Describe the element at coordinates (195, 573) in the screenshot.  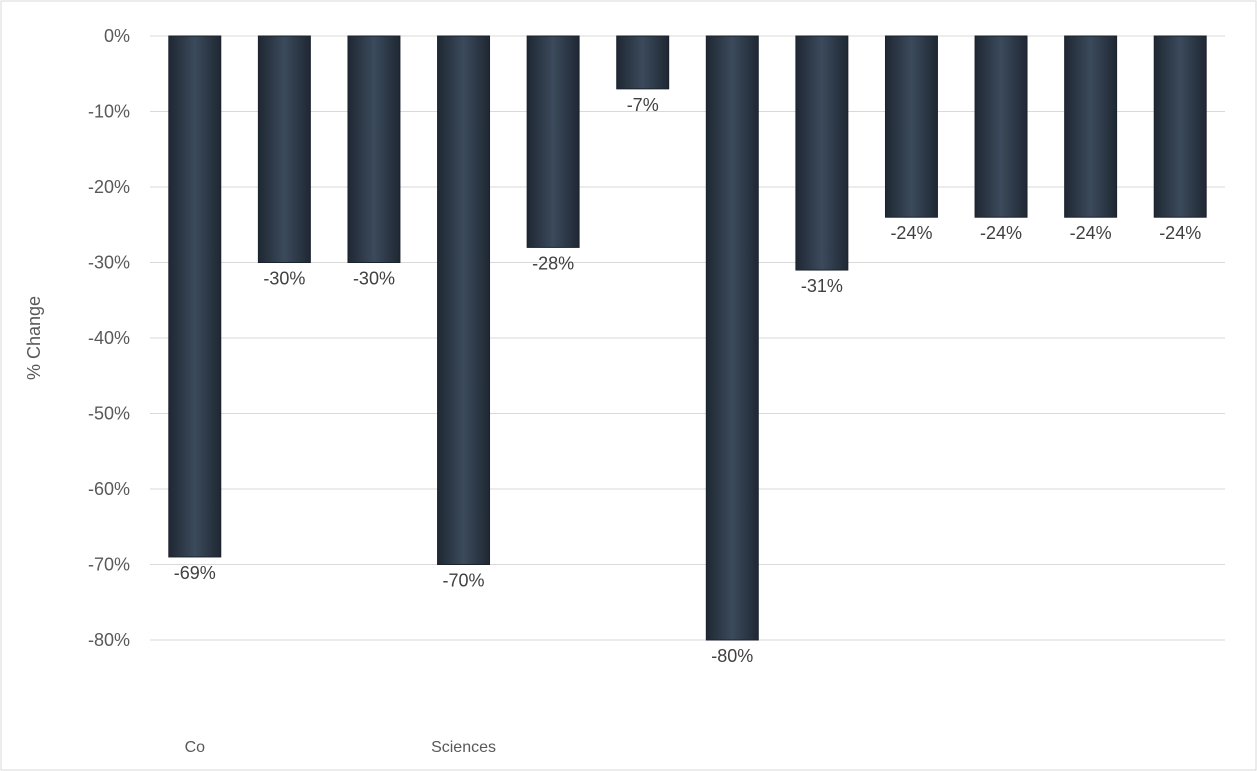
I see `data-label: -69%` at that location.